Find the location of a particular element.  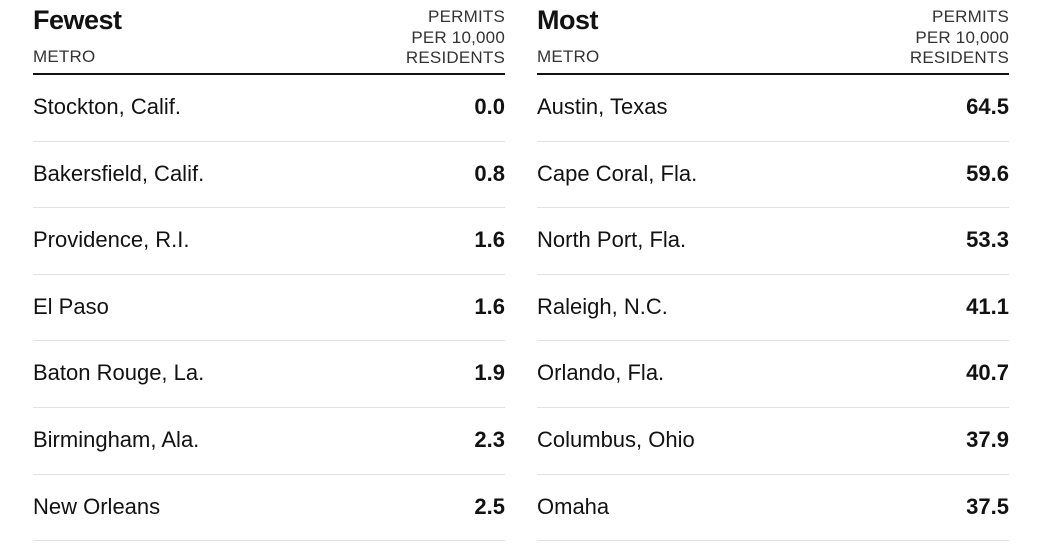

table-row: Stockton, Calif. 0.0 is located at coordinates (269, 108).